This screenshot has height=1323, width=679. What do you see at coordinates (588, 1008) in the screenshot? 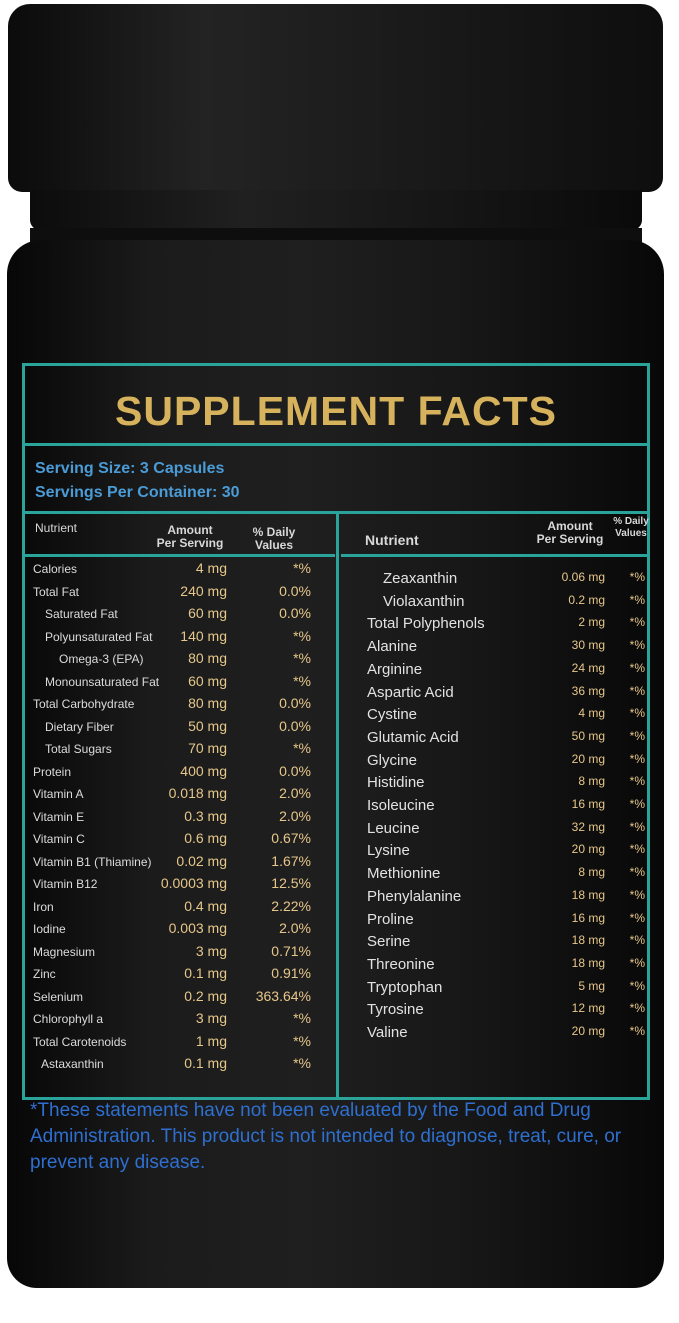
I see `nutrient-amount: 12 mg` at bounding box center [588, 1008].